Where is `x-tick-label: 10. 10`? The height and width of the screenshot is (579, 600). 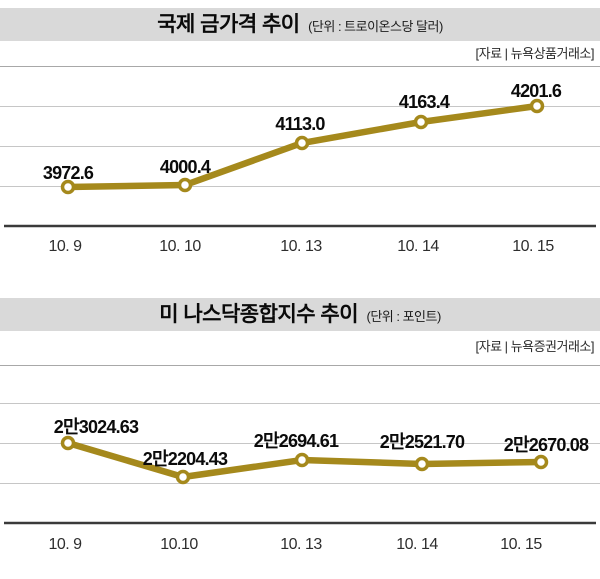
x-tick-label: 10. 10 is located at coordinates (180, 246).